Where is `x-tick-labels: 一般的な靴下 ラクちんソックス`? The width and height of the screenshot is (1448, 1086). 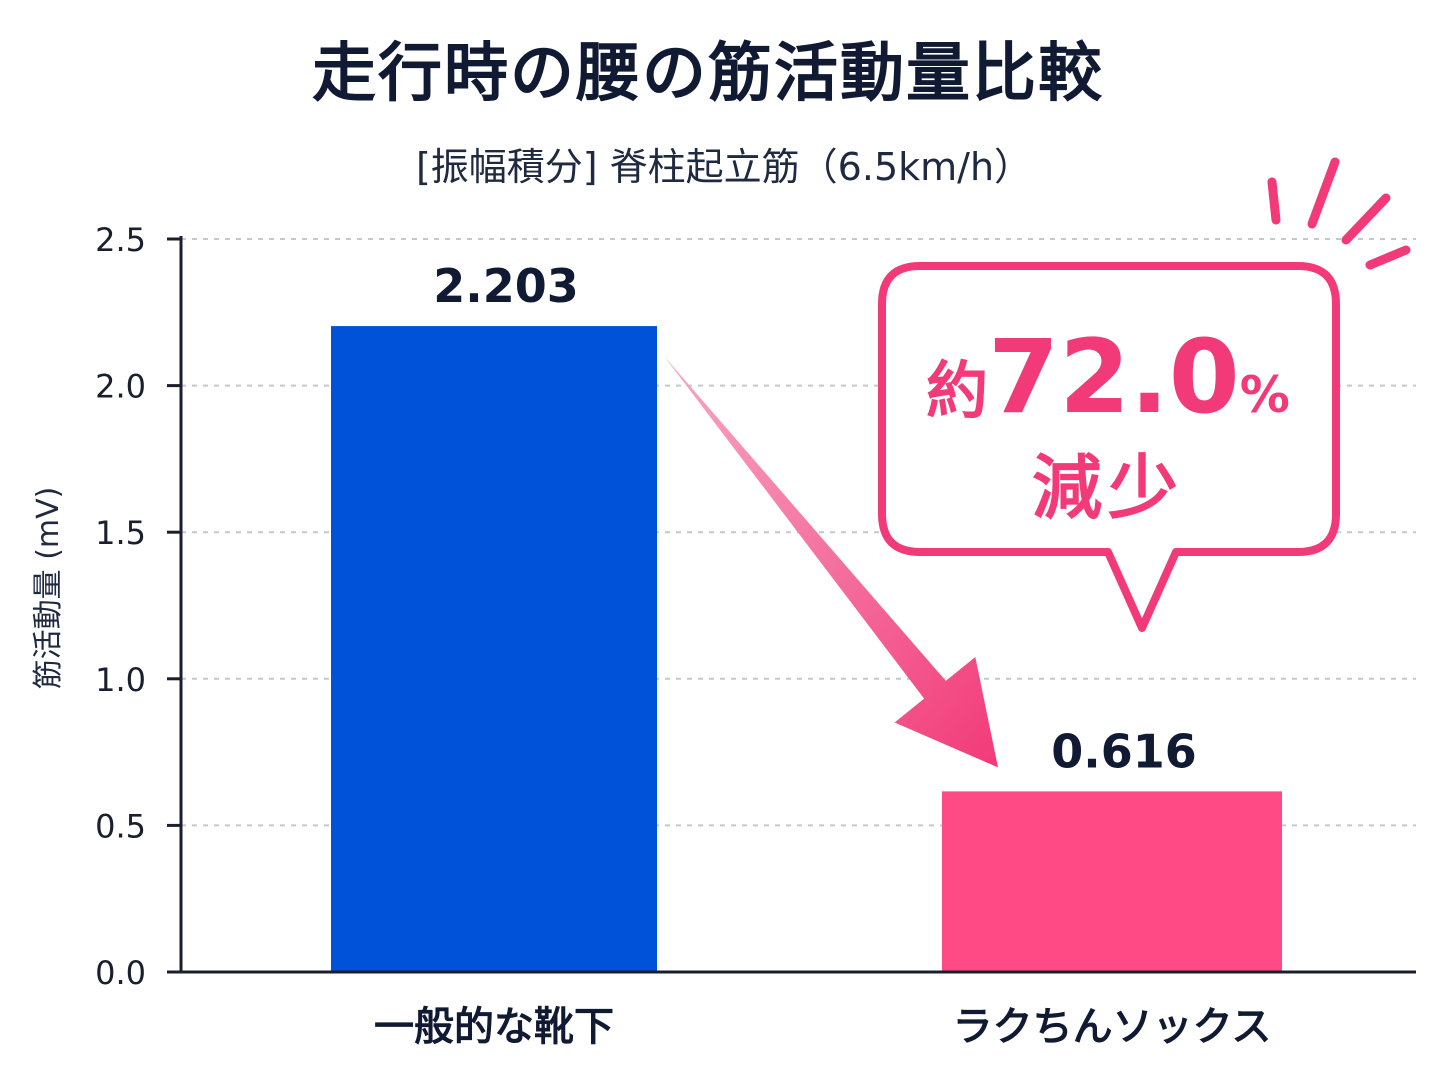
x-tick-labels: 一般的な靴下 ラクちんソックス is located at coordinates (822, 1027).